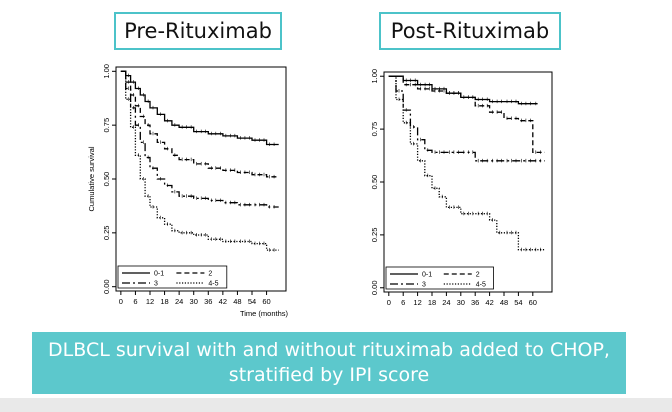 Image resolution: width=672 pixels, height=412 pixels. What do you see at coordinates (470, 31) in the screenshot?
I see `post-rituximab-title: Post-Rituximab` at bounding box center [470, 31].